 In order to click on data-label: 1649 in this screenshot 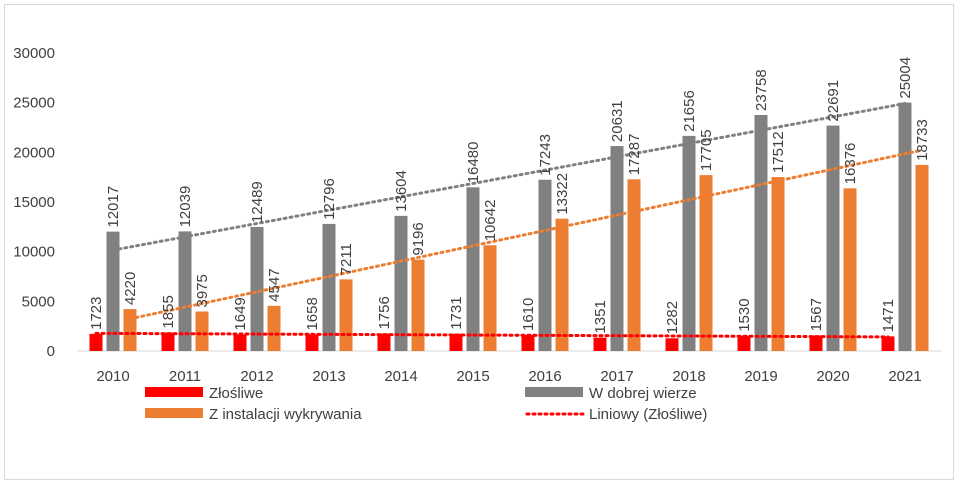, I will do `click(240, 313)`.